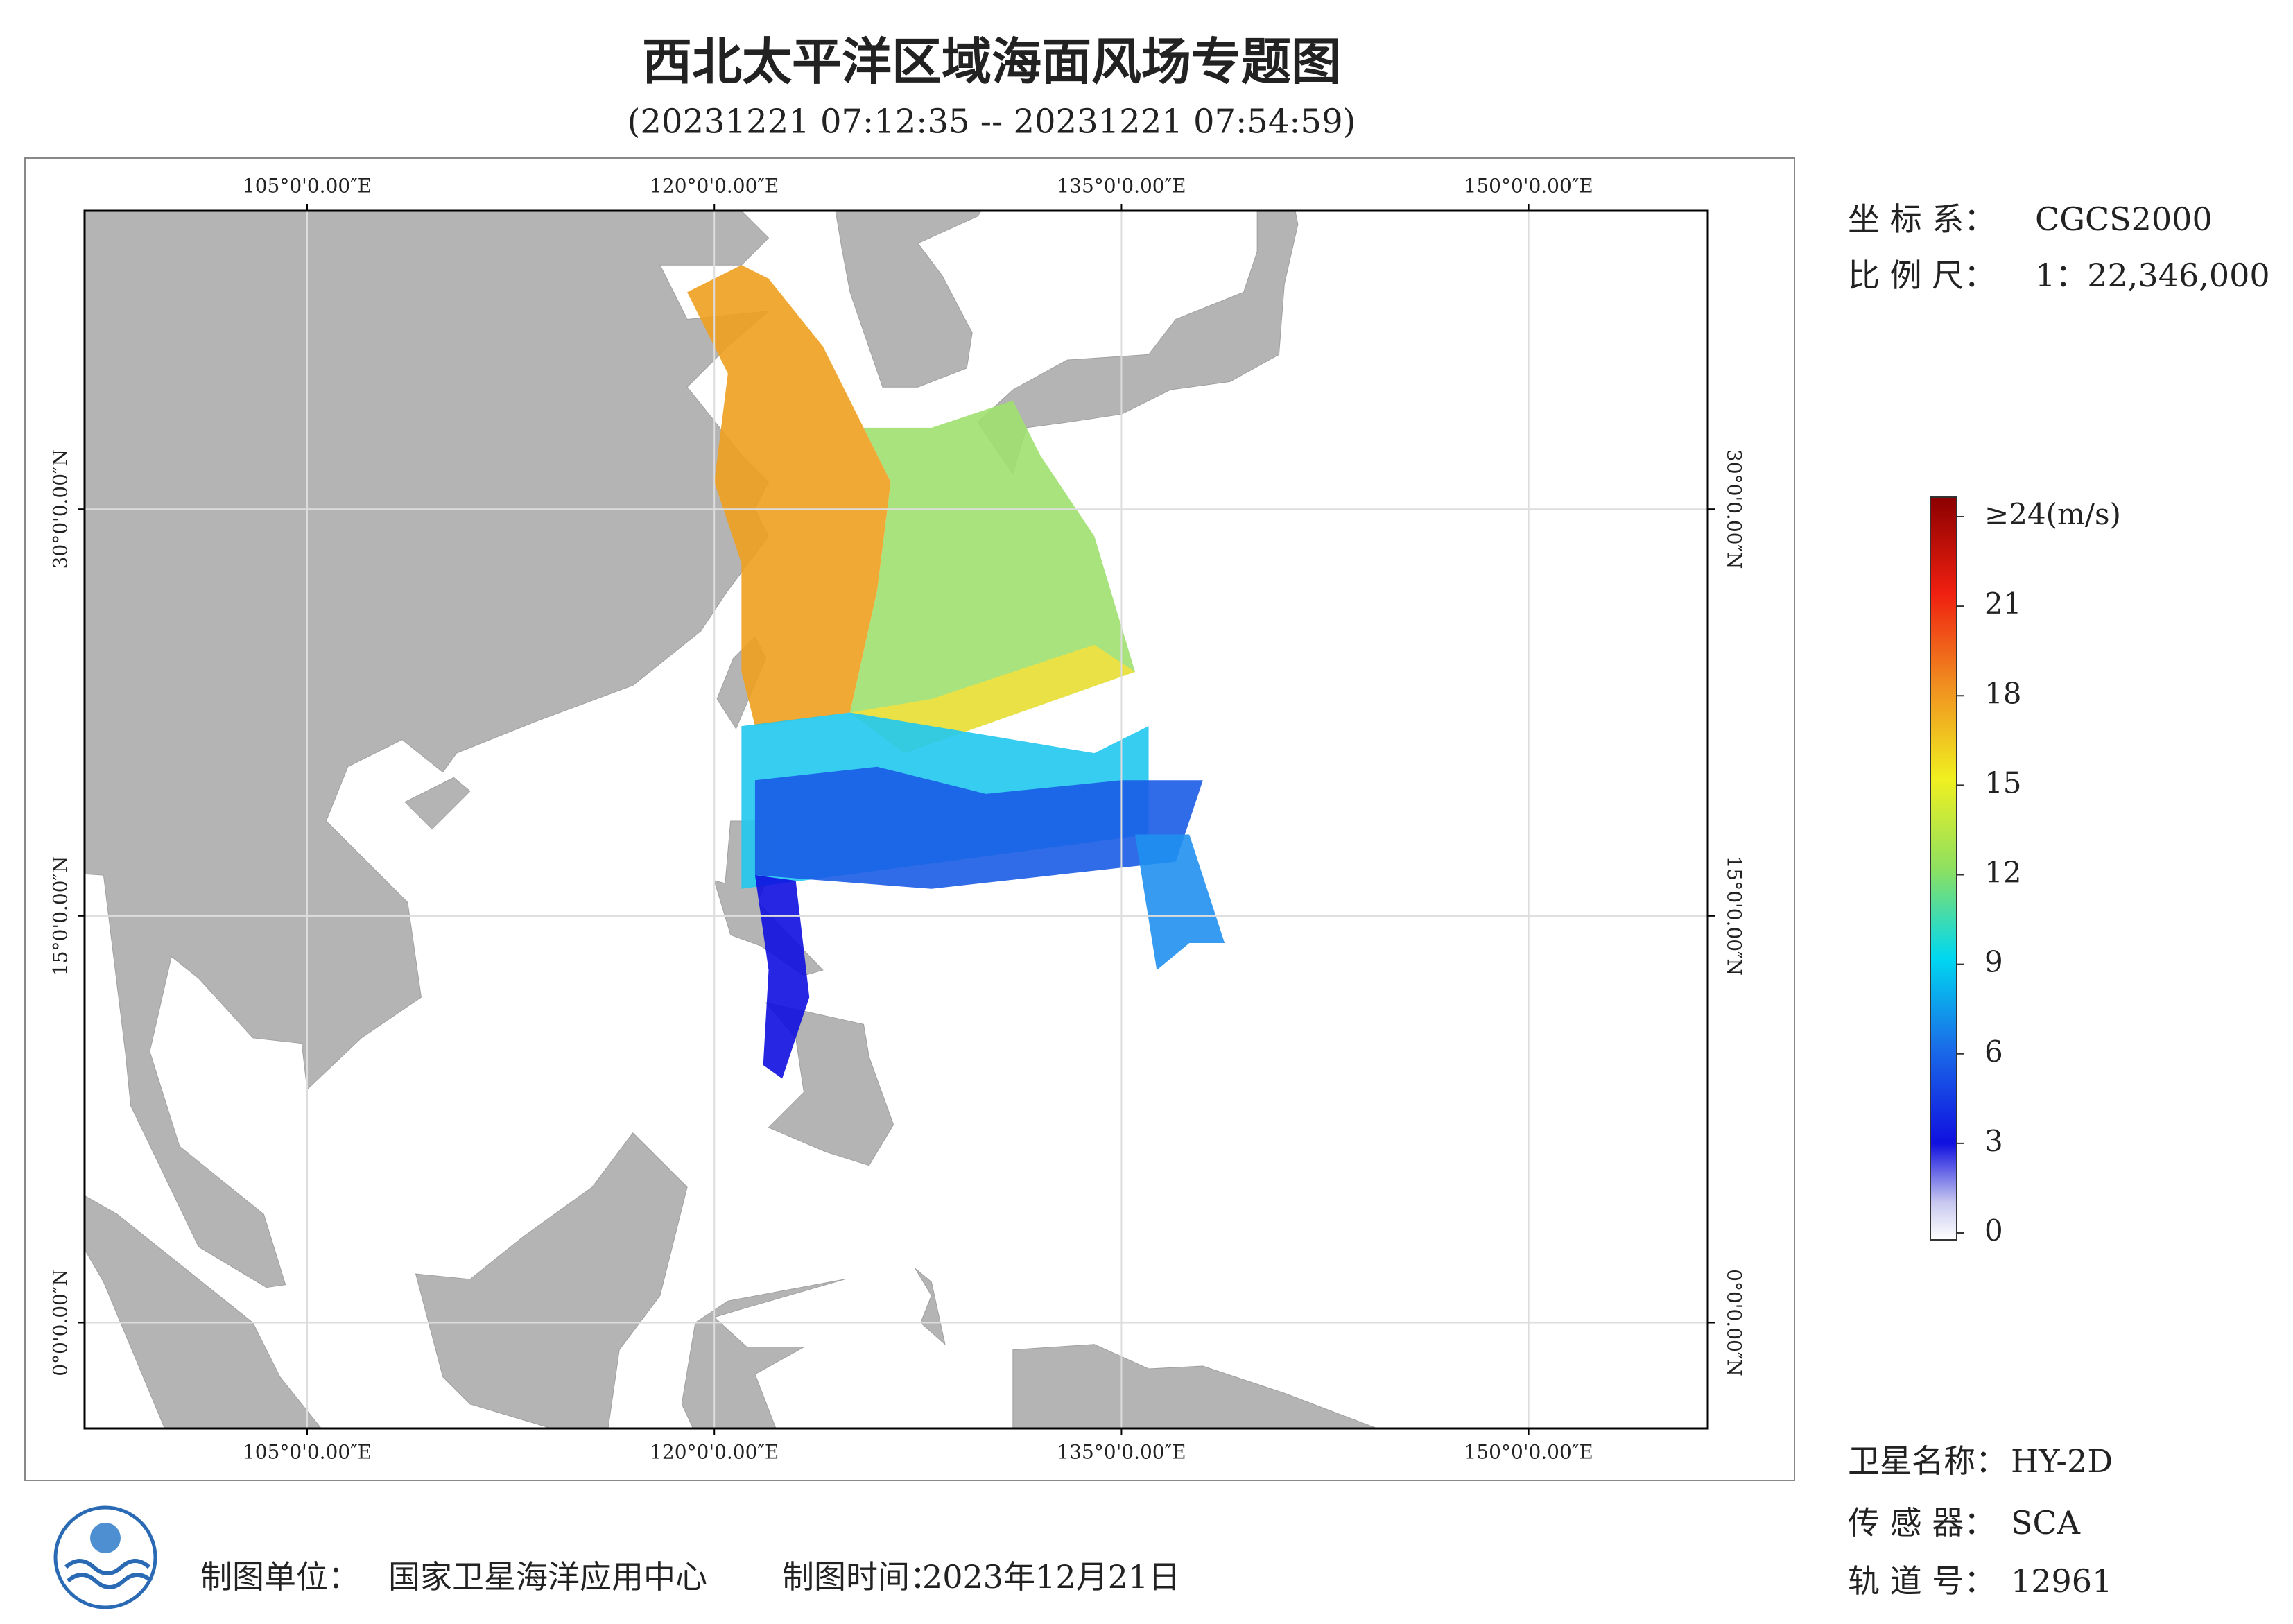 The image size is (2293, 1624). What do you see at coordinates (280, 1577) in the screenshot?
I see `producer-label: 制图单位：` at bounding box center [280, 1577].